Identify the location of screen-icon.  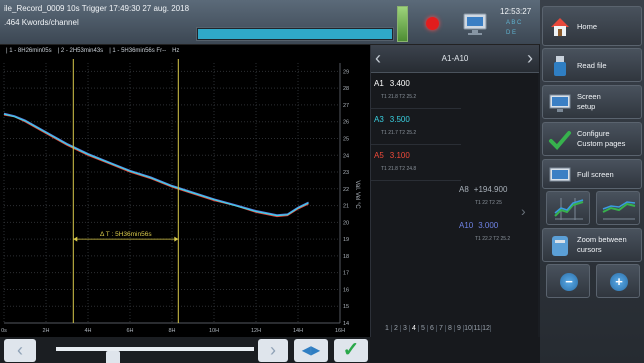
(560, 103).